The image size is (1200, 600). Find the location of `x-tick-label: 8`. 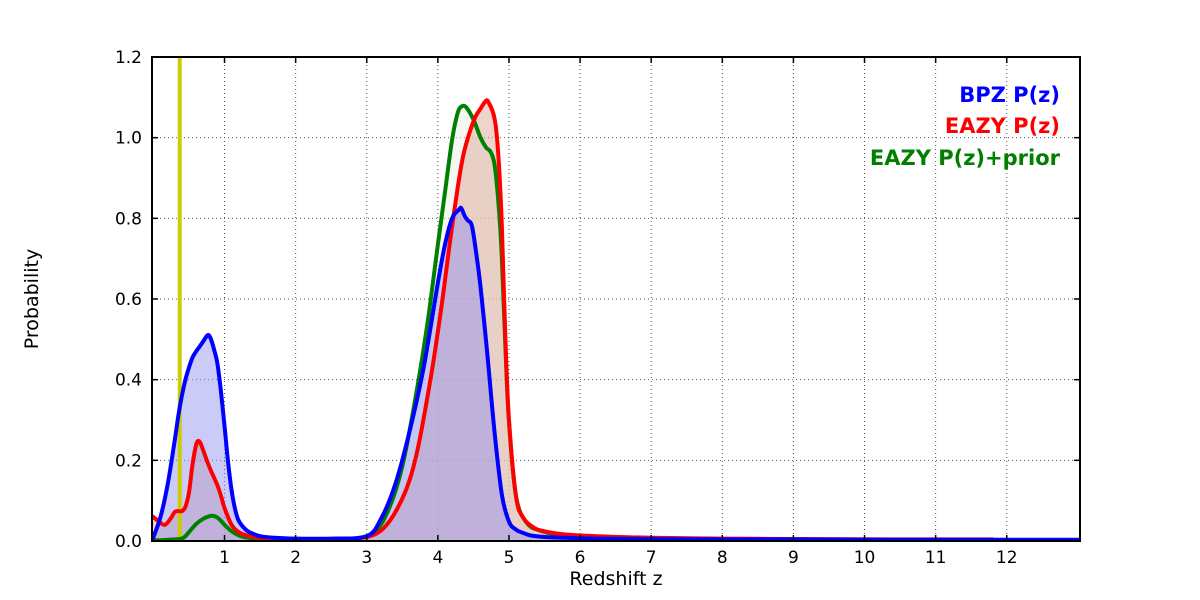

x-tick-label: 8 is located at coordinates (722, 558).